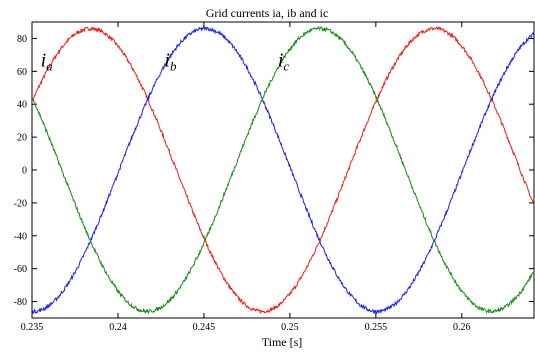 The width and height of the screenshot is (535, 356). Describe the element at coordinates (20, 236) in the screenshot. I see `y-tick-label: -40` at that location.